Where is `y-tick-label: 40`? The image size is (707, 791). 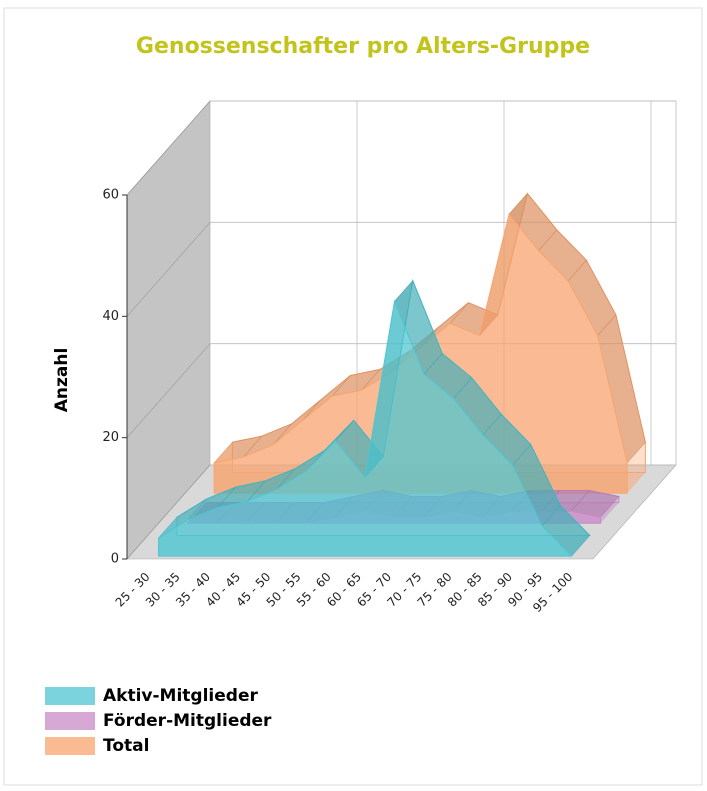 y-tick-label: 40 is located at coordinates (110, 316).